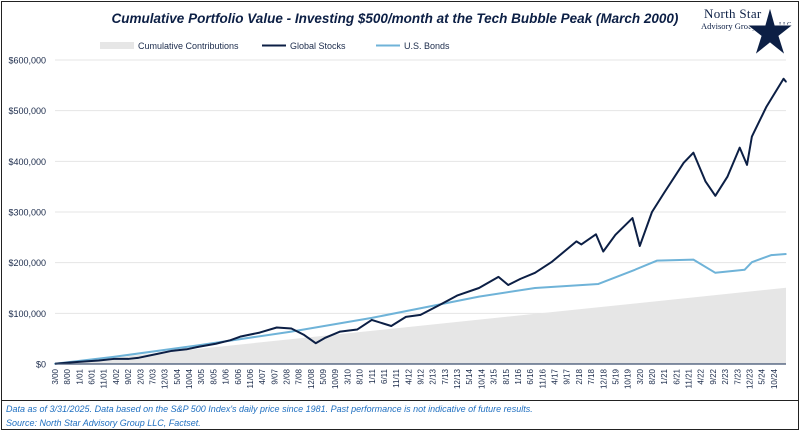  Describe the element at coordinates (238, 376) in the screenshot. I see `x-tick-label: 6/06` at that location.